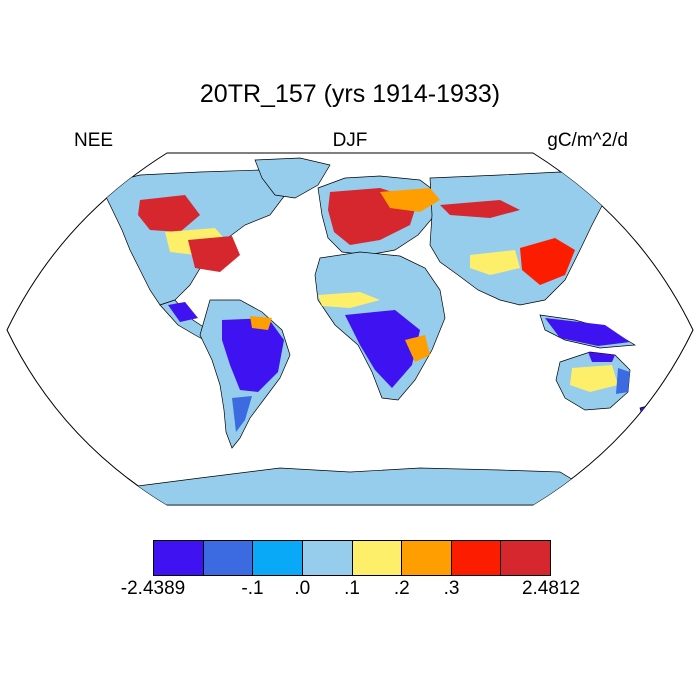 Image resolution: width=700 pixels, height=700 pixels. I want to click on colorbar-label-6: 2.4812, so click(551, 588).